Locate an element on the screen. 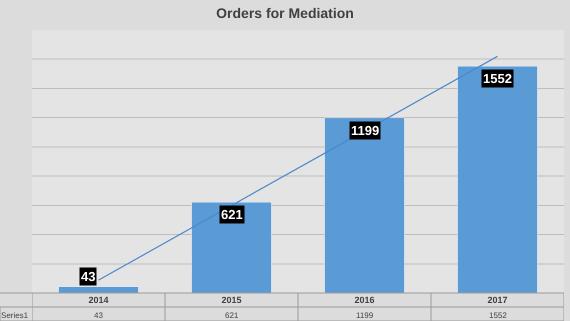  chart-title: Orders for Mediation is located at coordinates (285, 12).